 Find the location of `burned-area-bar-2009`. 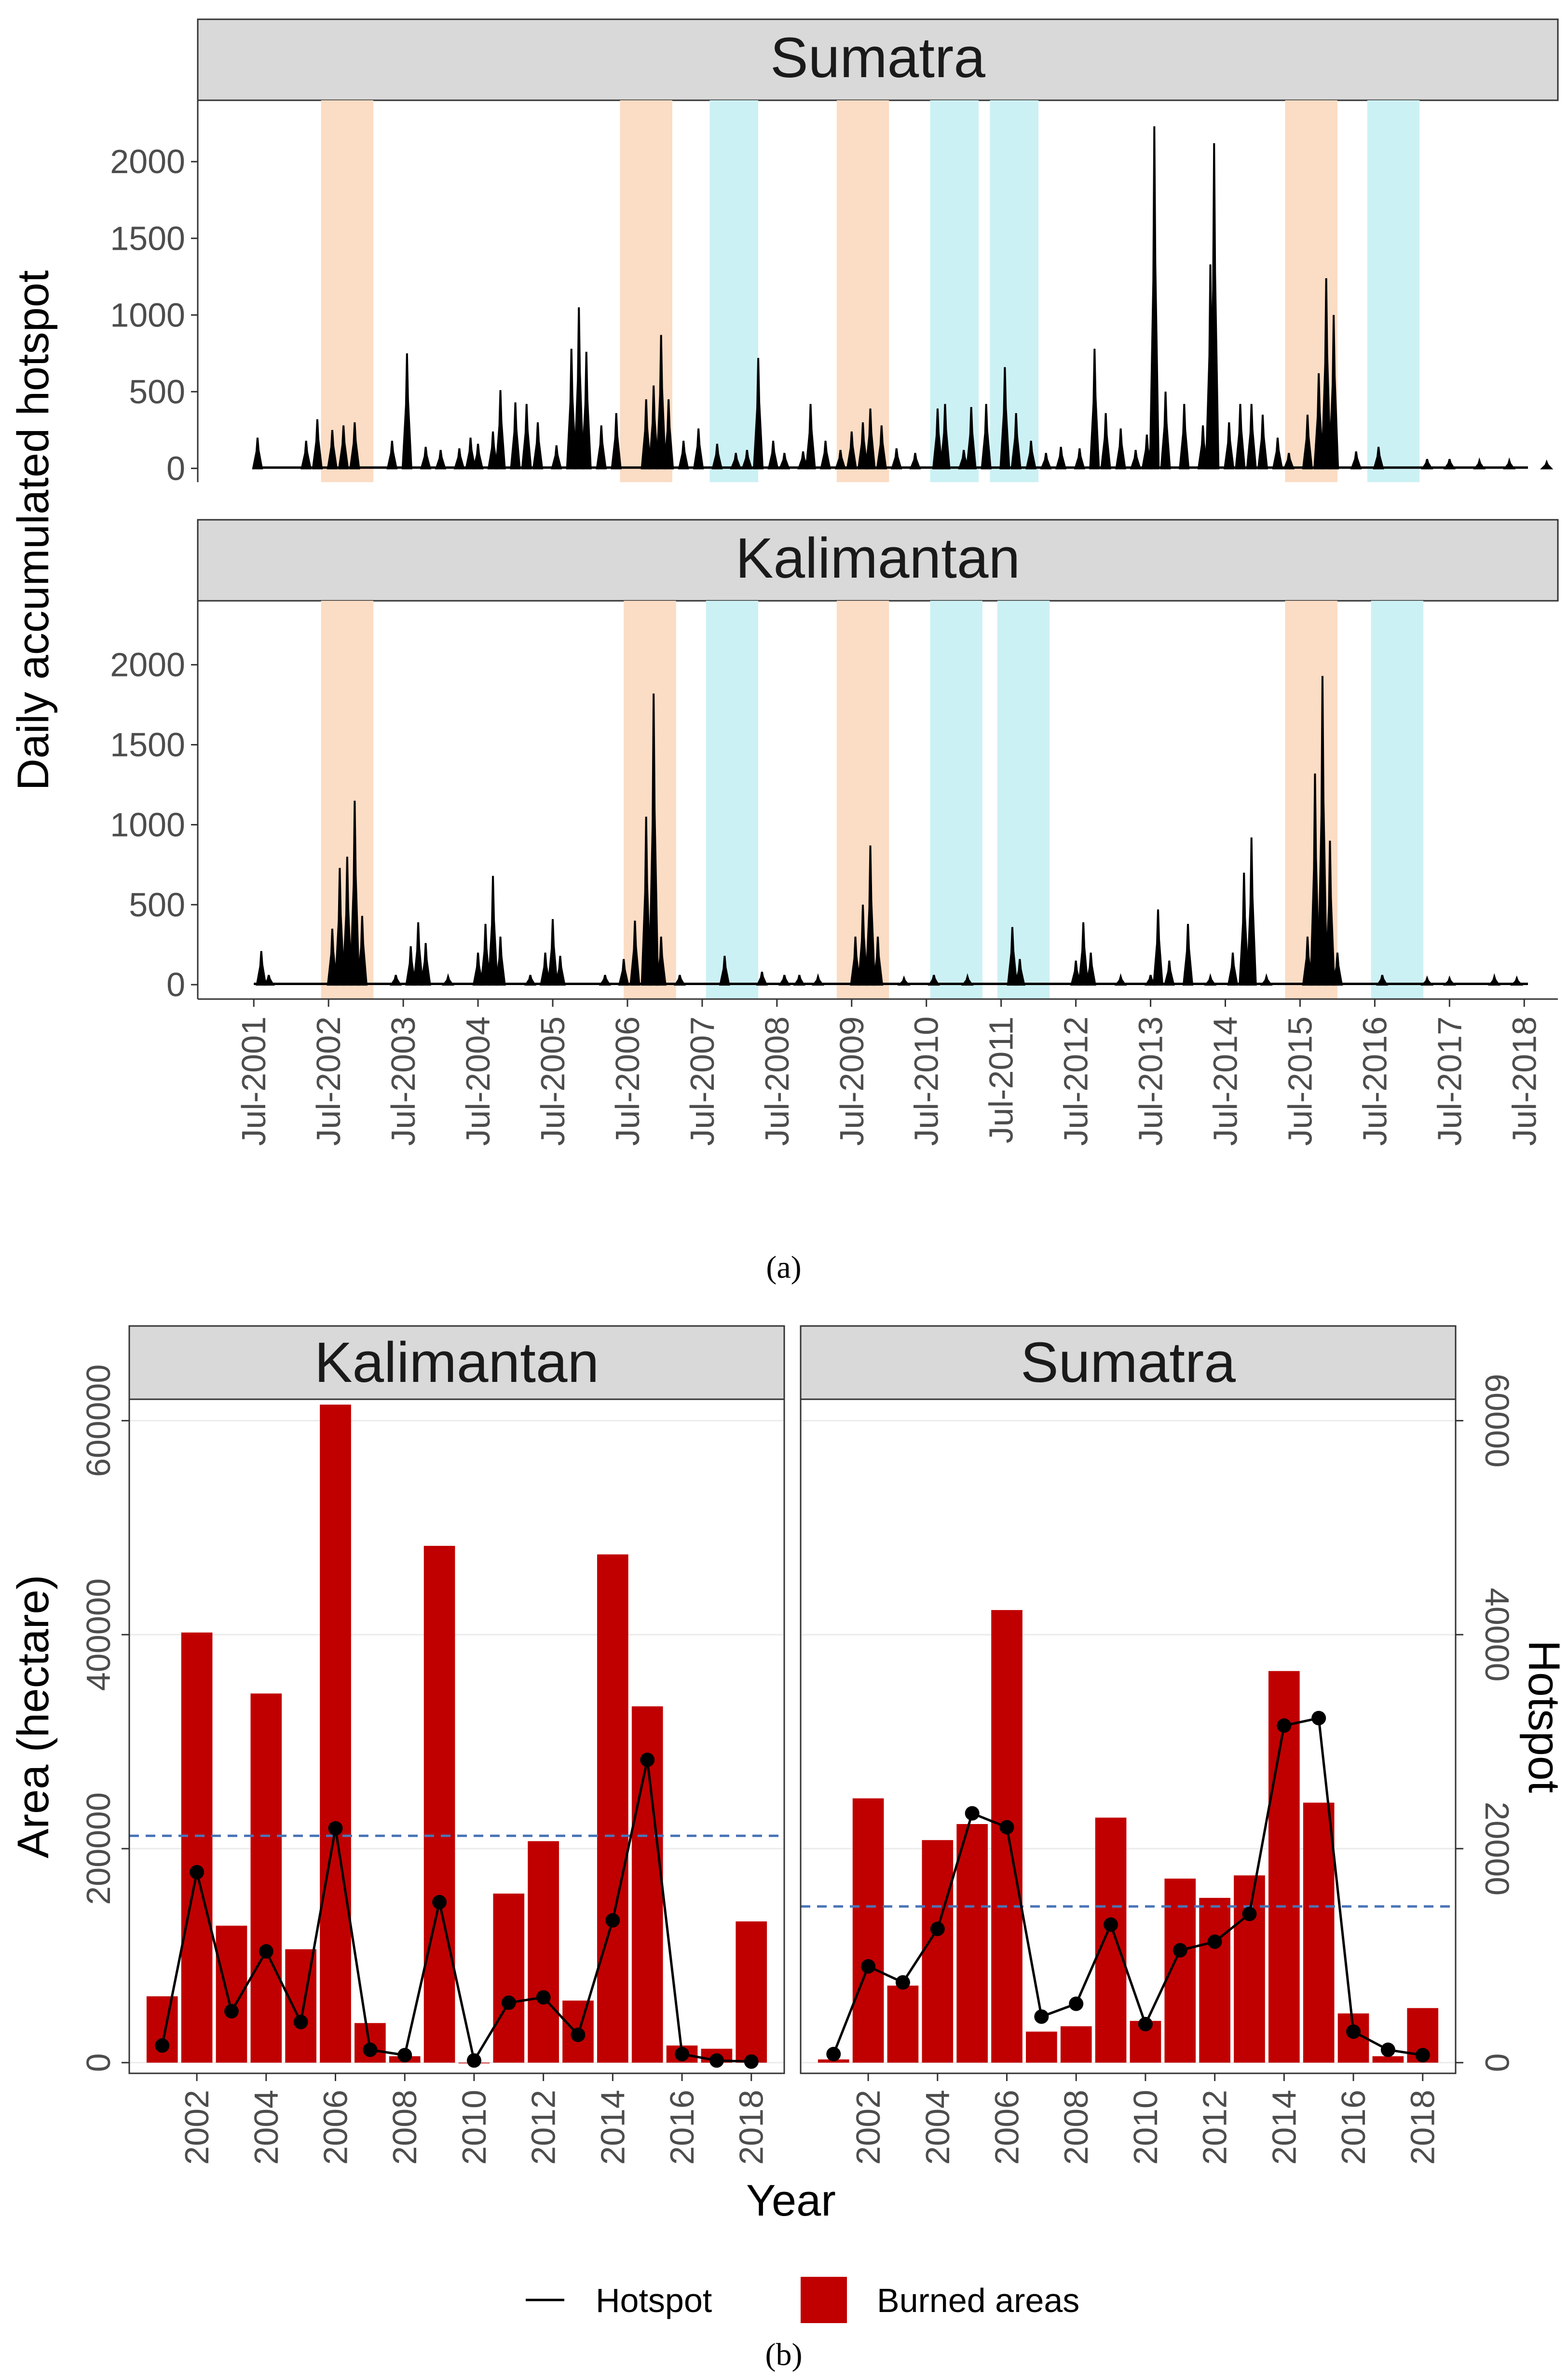

burned-area-bar-2009 is located at coordinates (1111, 1940).